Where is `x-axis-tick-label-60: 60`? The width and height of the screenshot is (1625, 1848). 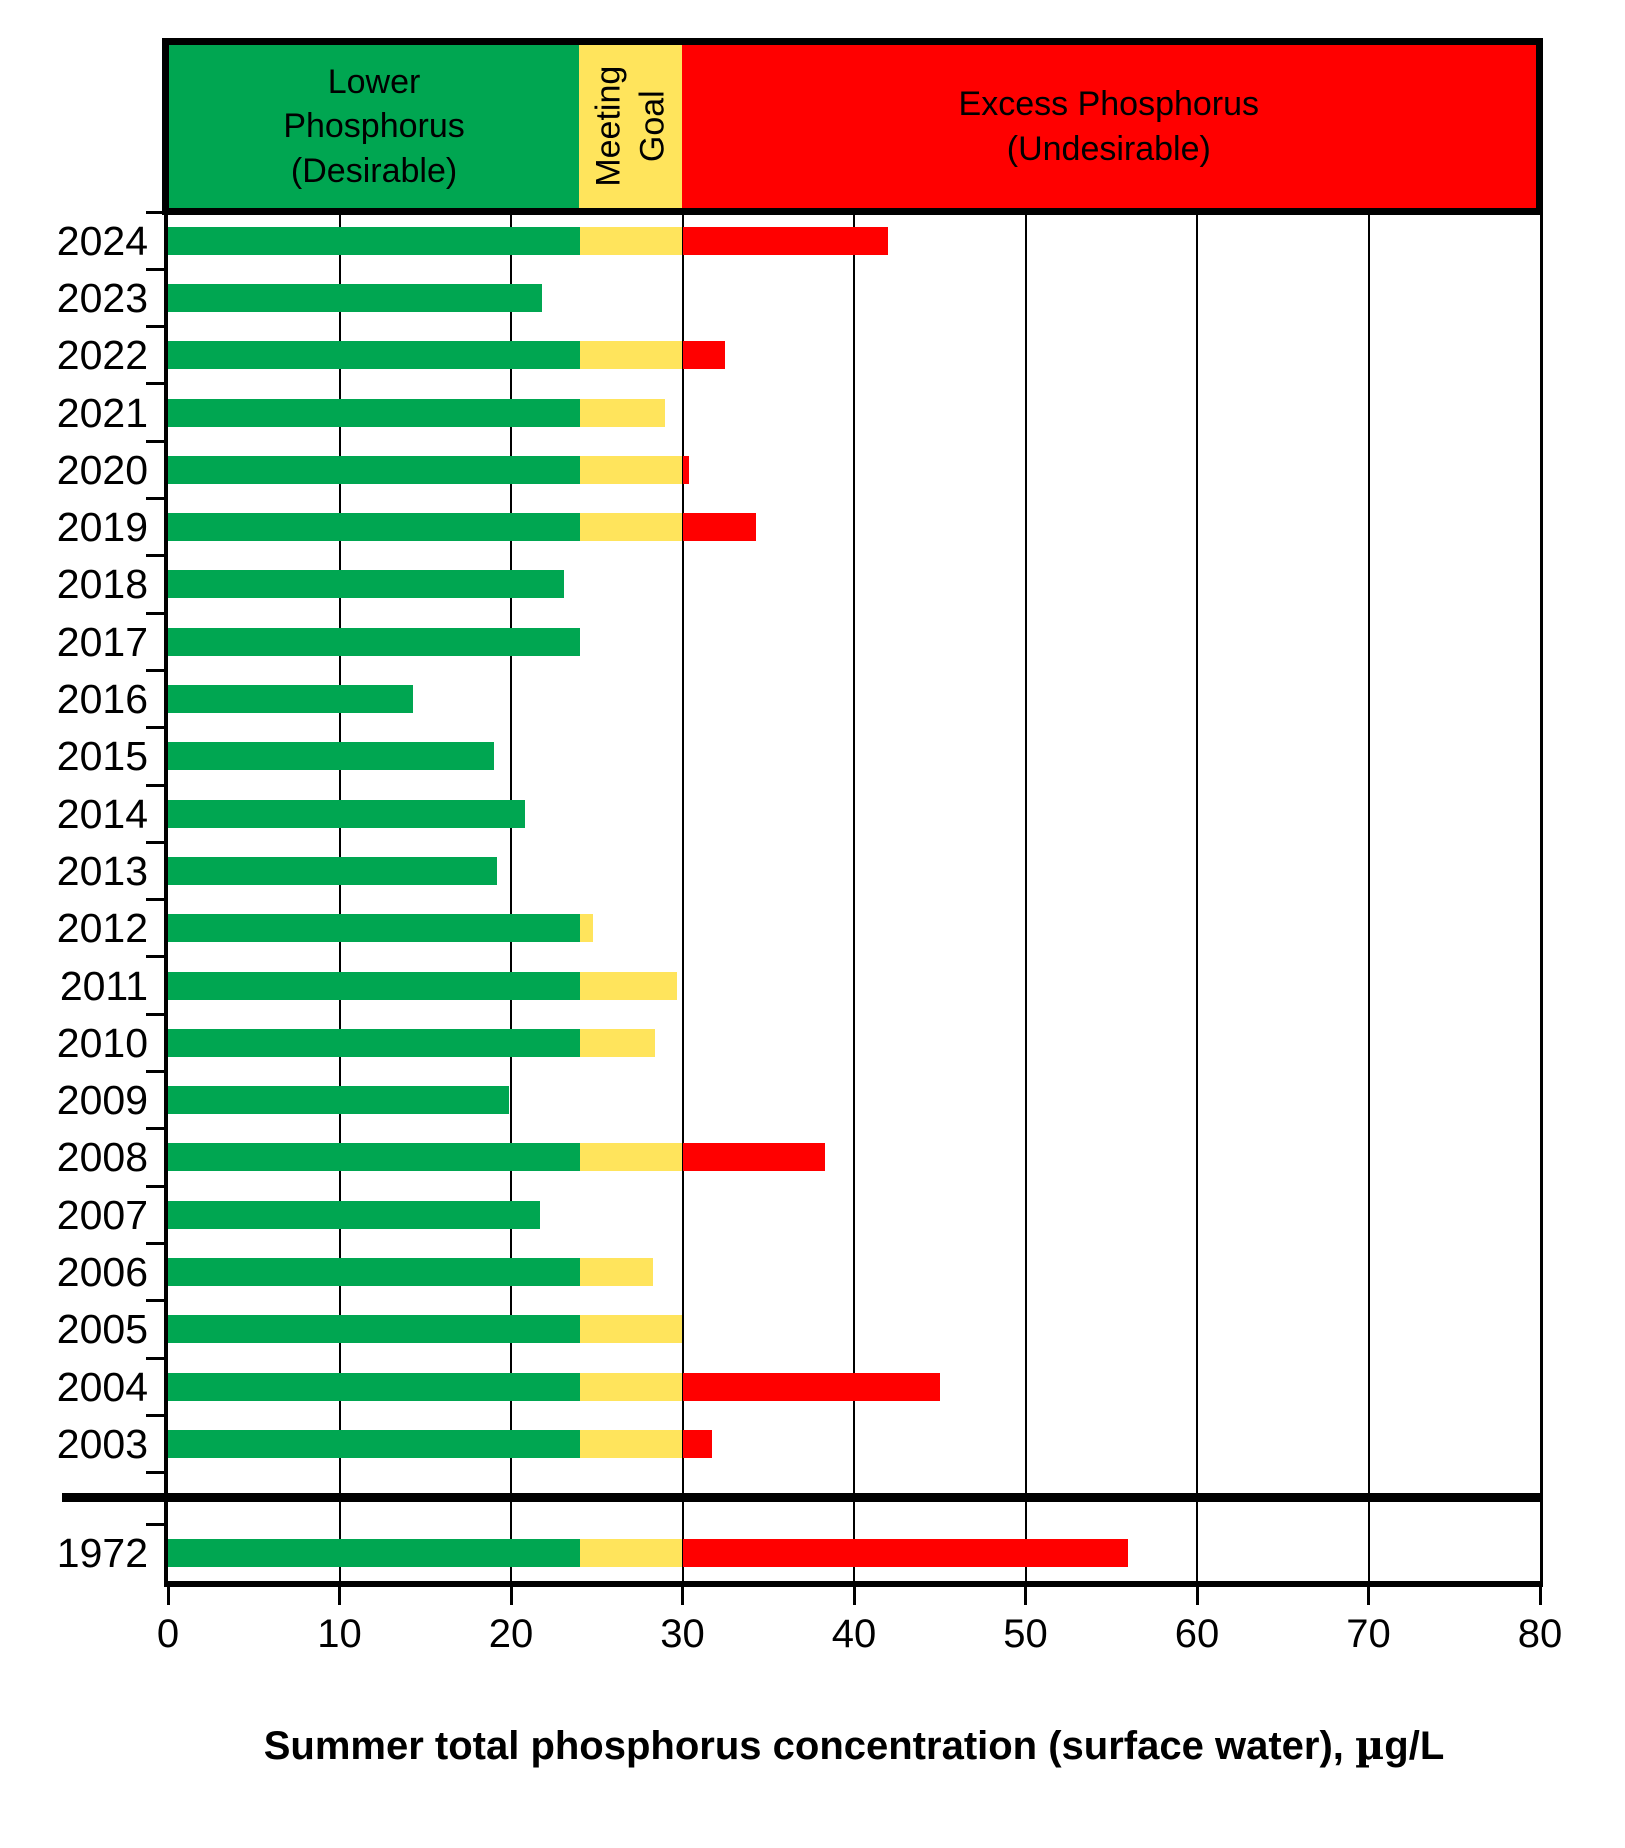 x-axis-tick-label-60: 60 is located at coordinates (1197, 1634).